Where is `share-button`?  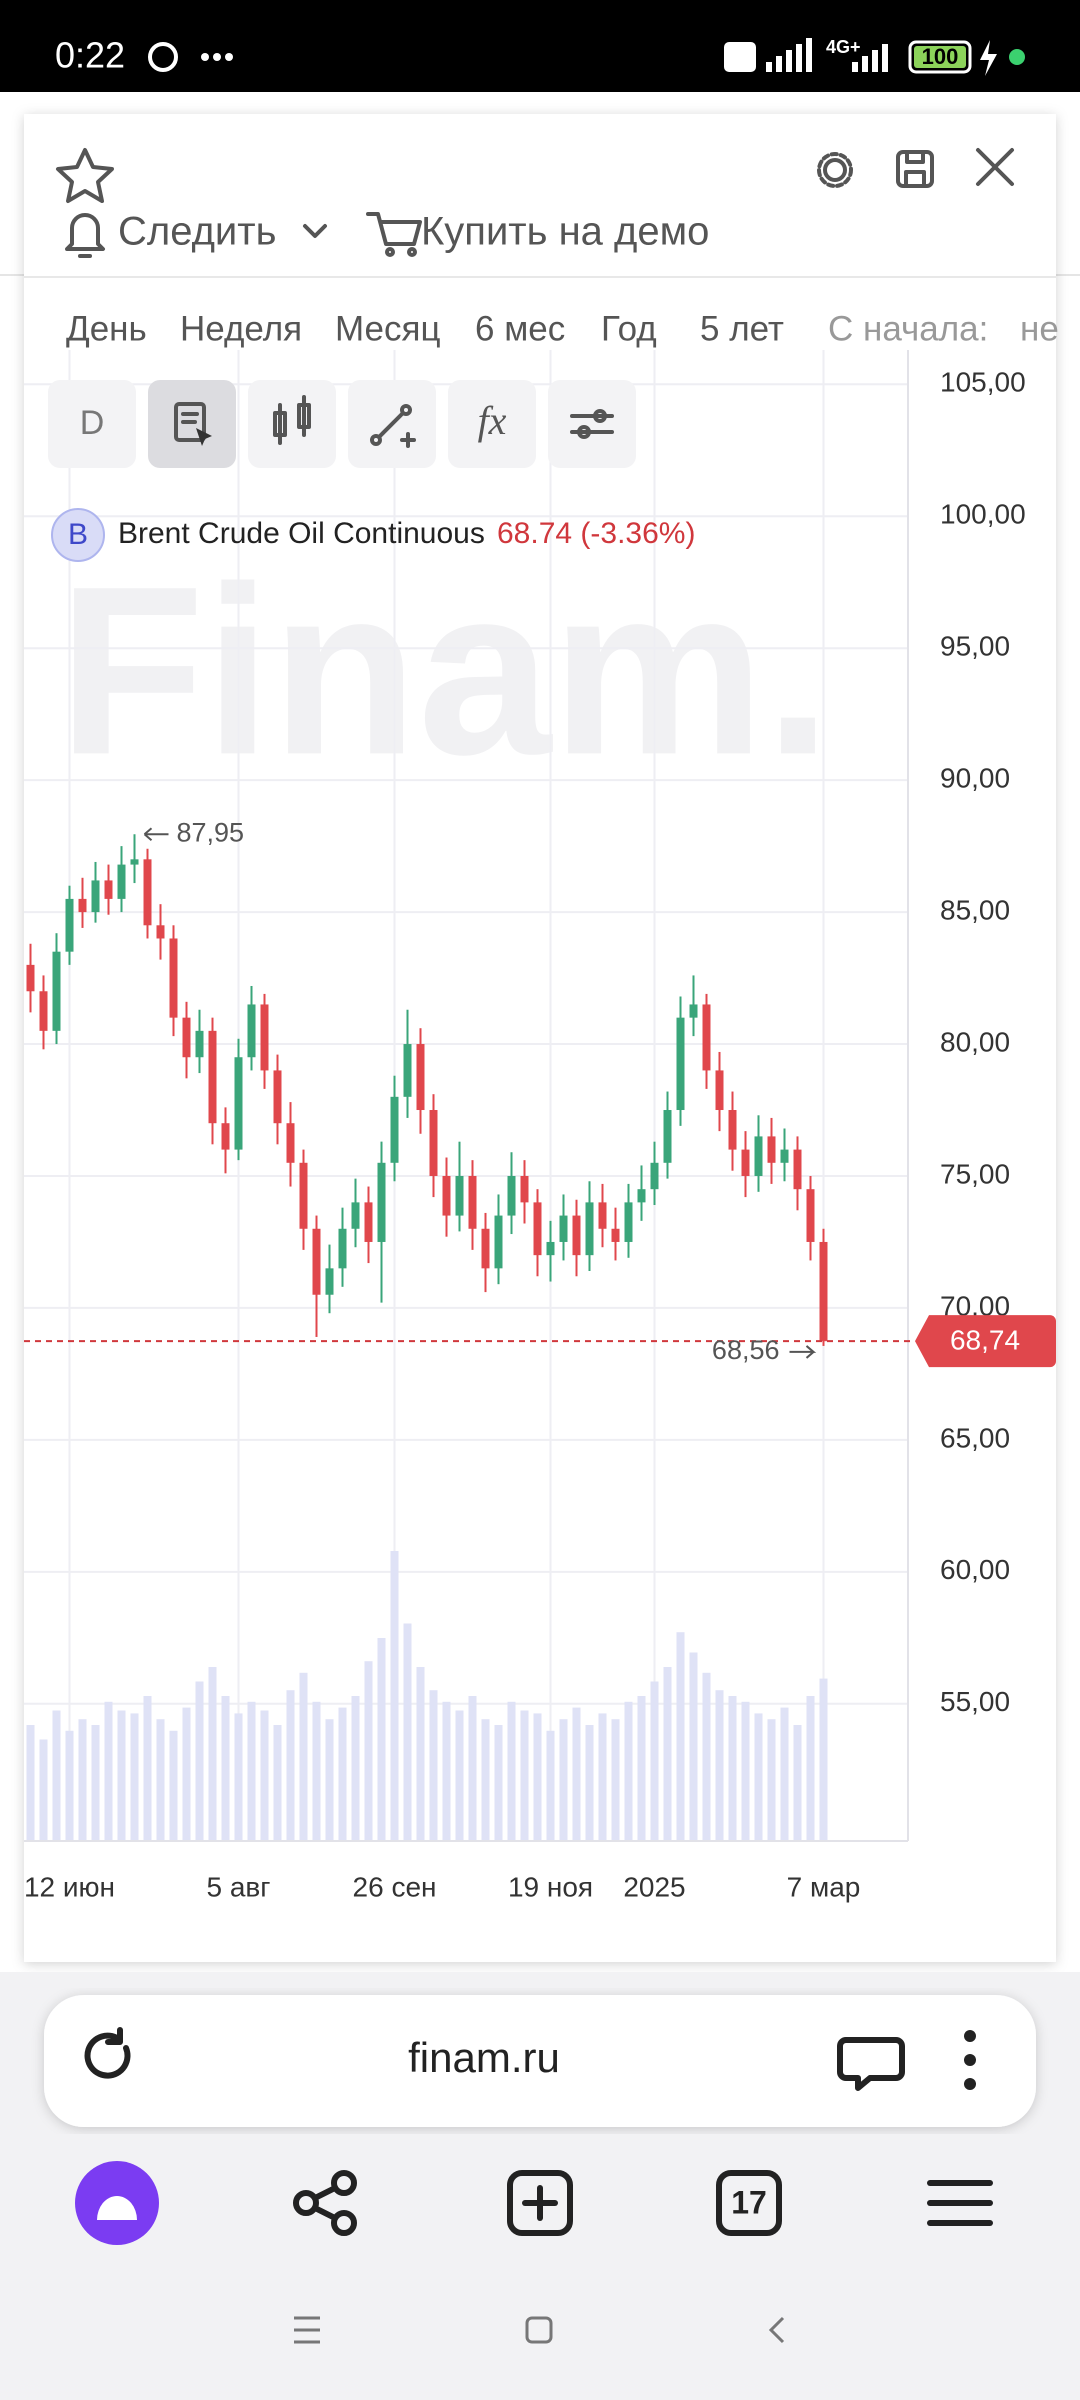
share-button is located at coordinates (325, 2203).